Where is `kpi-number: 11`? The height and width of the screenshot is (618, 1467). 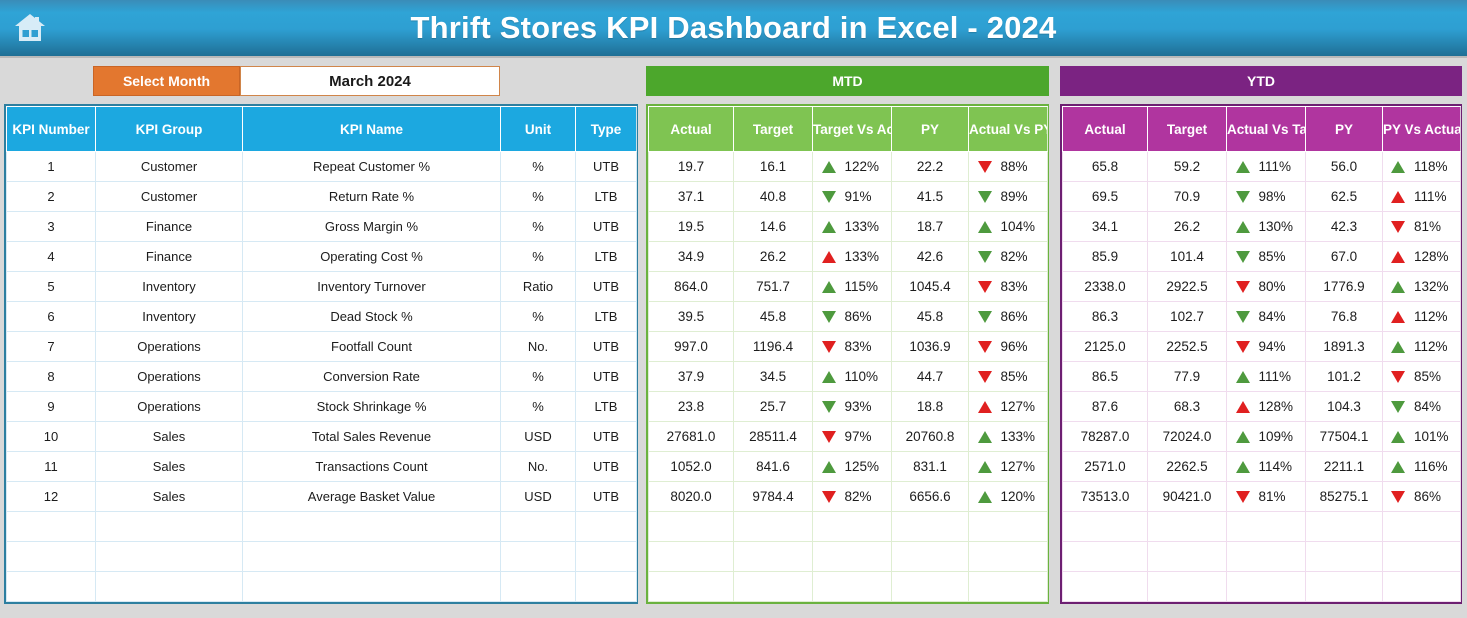 kpi-number: 11 is located at coordinates (51, 466).